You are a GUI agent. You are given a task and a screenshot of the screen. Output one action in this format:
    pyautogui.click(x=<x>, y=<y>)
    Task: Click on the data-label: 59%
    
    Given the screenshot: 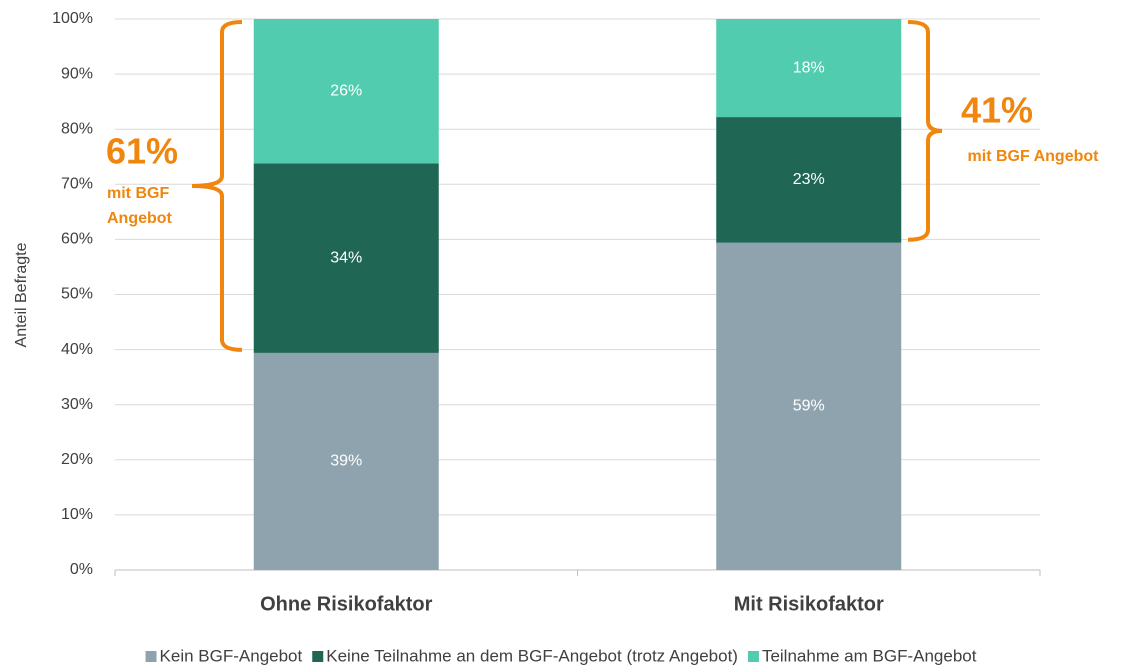 What is the action you would take?
    pyautogui.click(x=809, y=406)
    